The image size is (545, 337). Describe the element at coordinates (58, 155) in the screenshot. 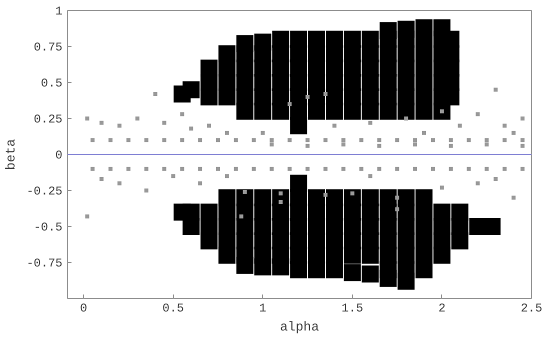

I see `y-tick-label: 0` at that location.